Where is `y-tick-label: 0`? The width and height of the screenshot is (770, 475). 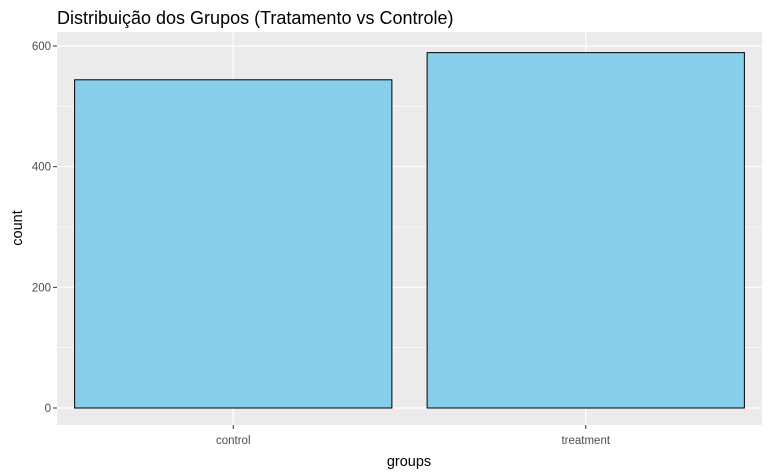
y-tick-label: 0 is located at coordinates (48, 409).